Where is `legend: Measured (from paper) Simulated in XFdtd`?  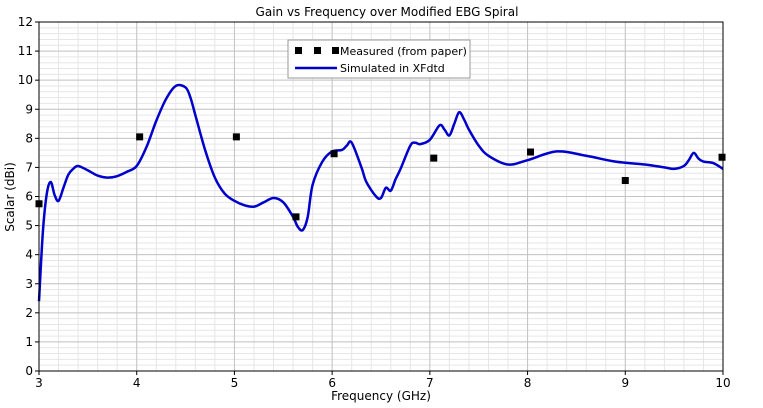 legend: Measured (from paper) Simulated in XFdtd is located at coordinates (379, 59).